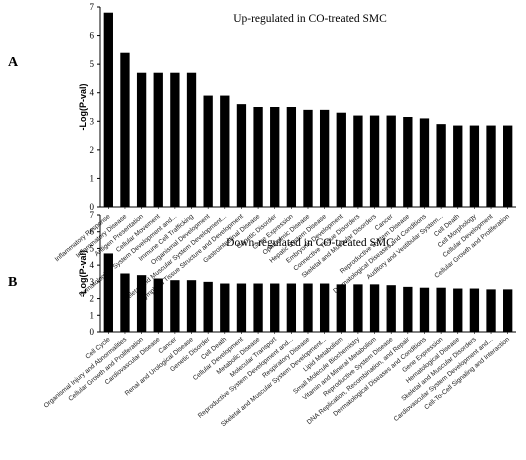 This screenshot has width=526, height=460. What do you see at coordinates (92, 248) in the screenshot?
I see `chart-b-y-tick-label: 5` at bounding box center [92, 248].